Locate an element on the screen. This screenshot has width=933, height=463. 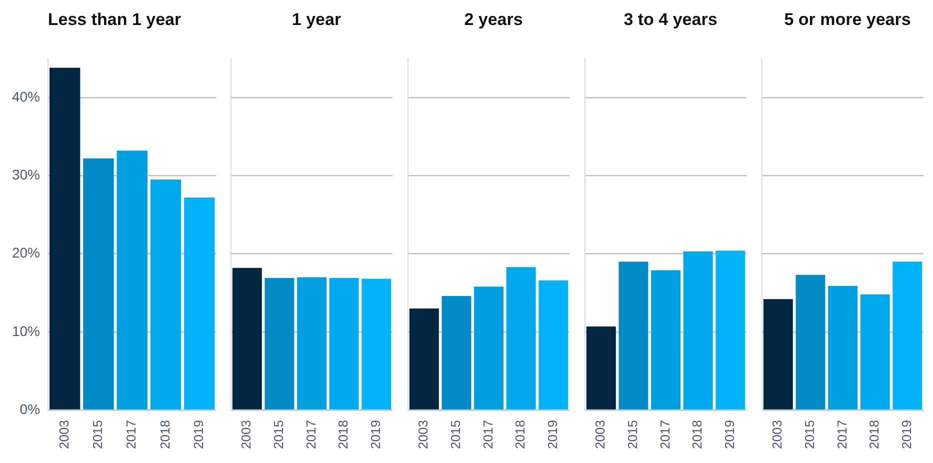
chart-title: 2 years is located at coordinates (493, 19).